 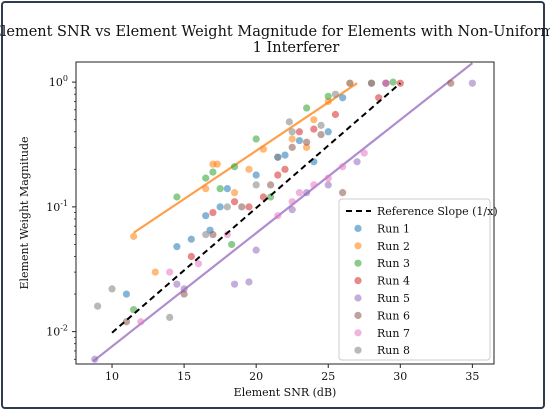 What do you see at coordinates (400, 376) in the screenshot?
I see `x-tick-label: 30` at bounding box center [400, 376].